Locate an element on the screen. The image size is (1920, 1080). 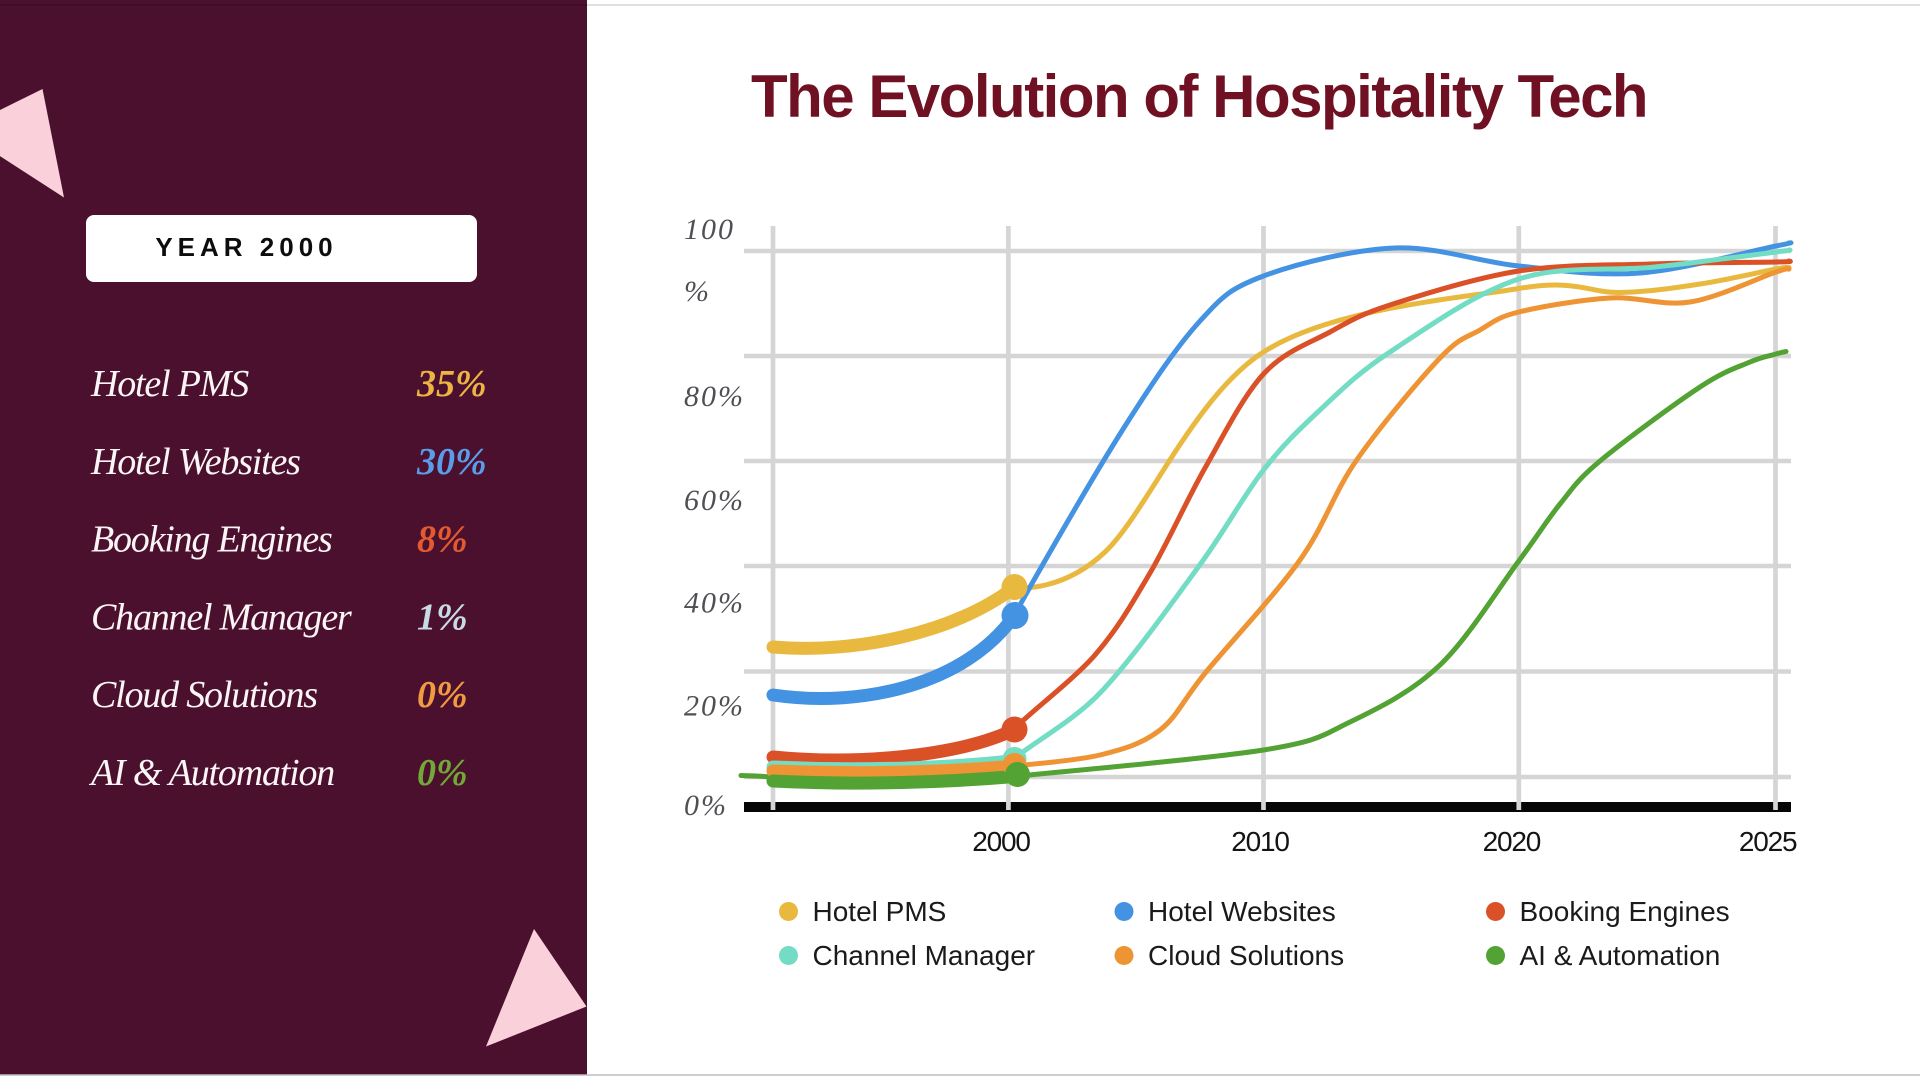
svg-text: 2010 is located at coordinates (1260, 841).